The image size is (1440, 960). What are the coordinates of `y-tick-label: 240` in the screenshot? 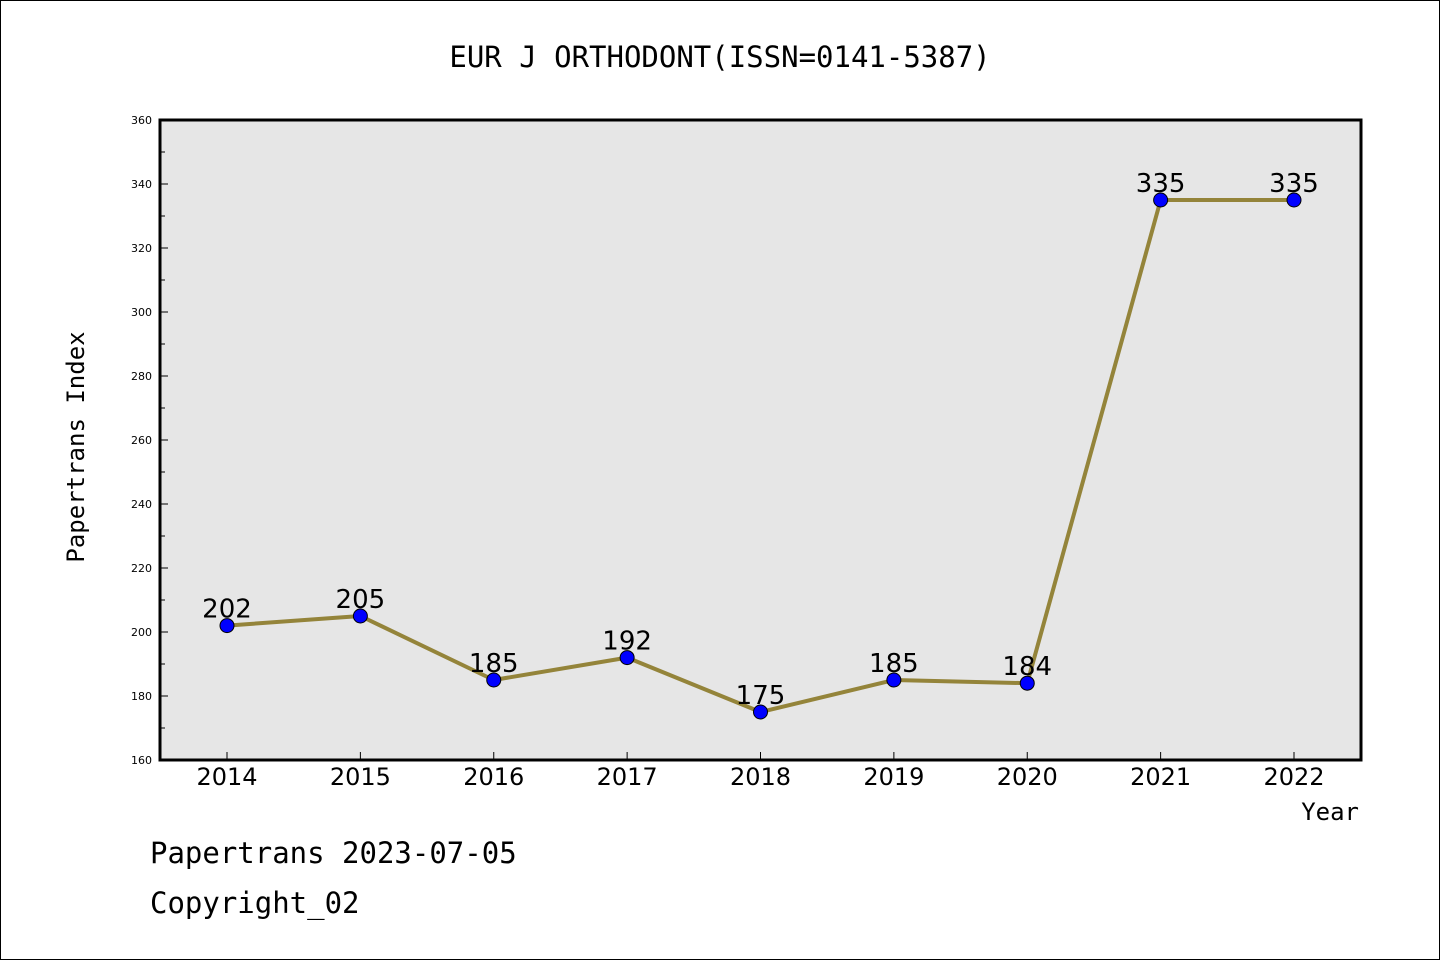 It's located at (141, 504).